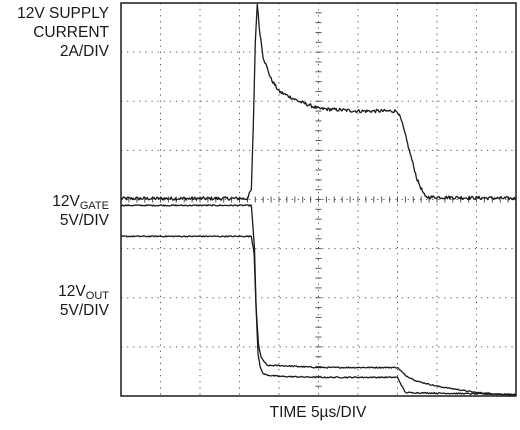 The image size is (520, 430). I want to click on supply-current-label-line-2: CURRENT, so click(71, 32).